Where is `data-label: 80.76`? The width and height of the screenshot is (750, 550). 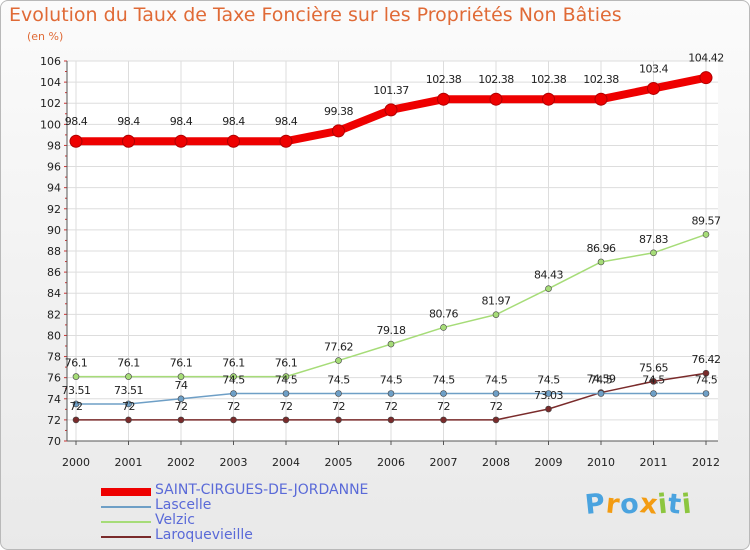
data-label: 80.76 is located at coordinates (443, 313).